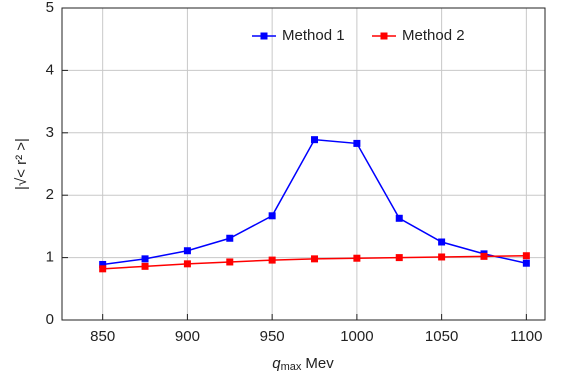 This screenshot has width=561, height=382. I want to click on x-label-unit: Mev, so click(319, 363).